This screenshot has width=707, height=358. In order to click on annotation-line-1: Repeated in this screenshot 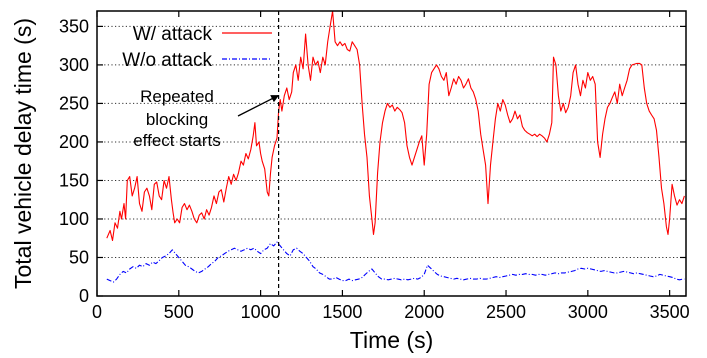, I will do `click(177, 96)`.